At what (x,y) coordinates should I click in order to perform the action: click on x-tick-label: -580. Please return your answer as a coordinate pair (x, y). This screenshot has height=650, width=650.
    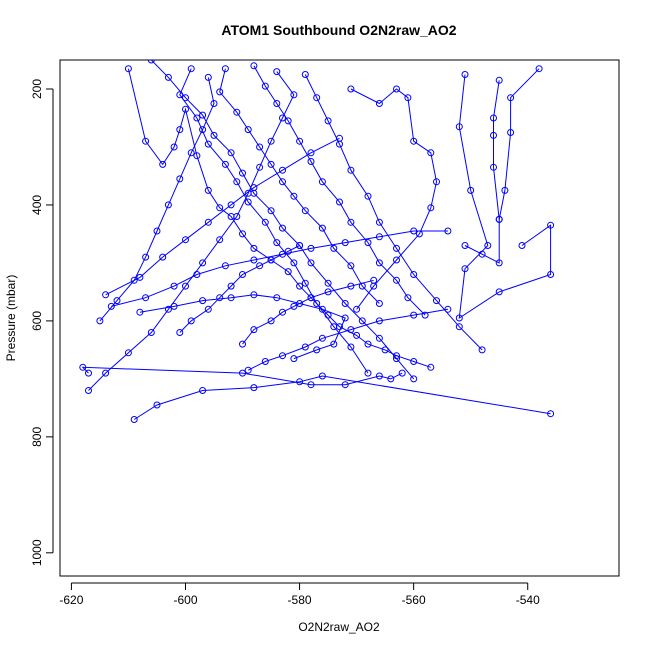
    Looking at the image, I should click on (300, 600).